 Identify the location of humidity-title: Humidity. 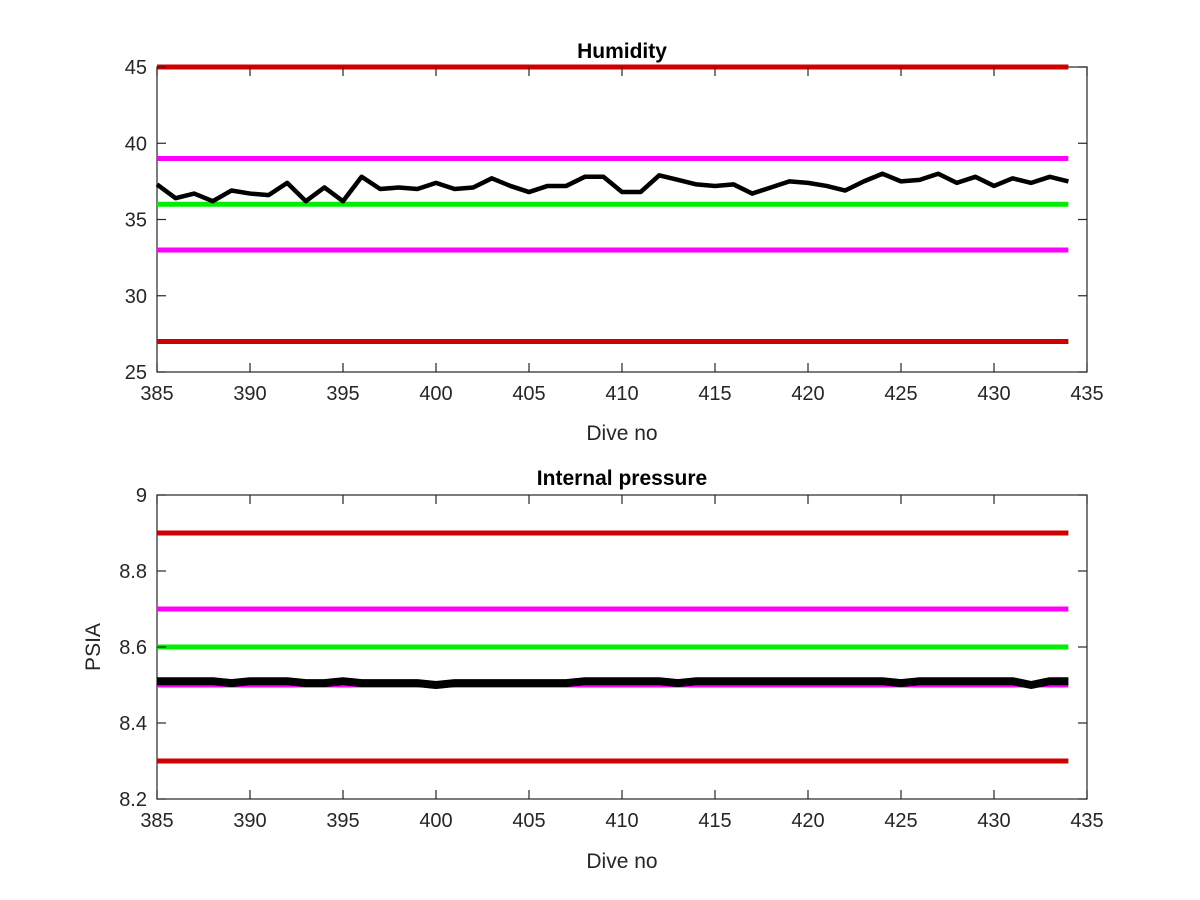
(622, 51).